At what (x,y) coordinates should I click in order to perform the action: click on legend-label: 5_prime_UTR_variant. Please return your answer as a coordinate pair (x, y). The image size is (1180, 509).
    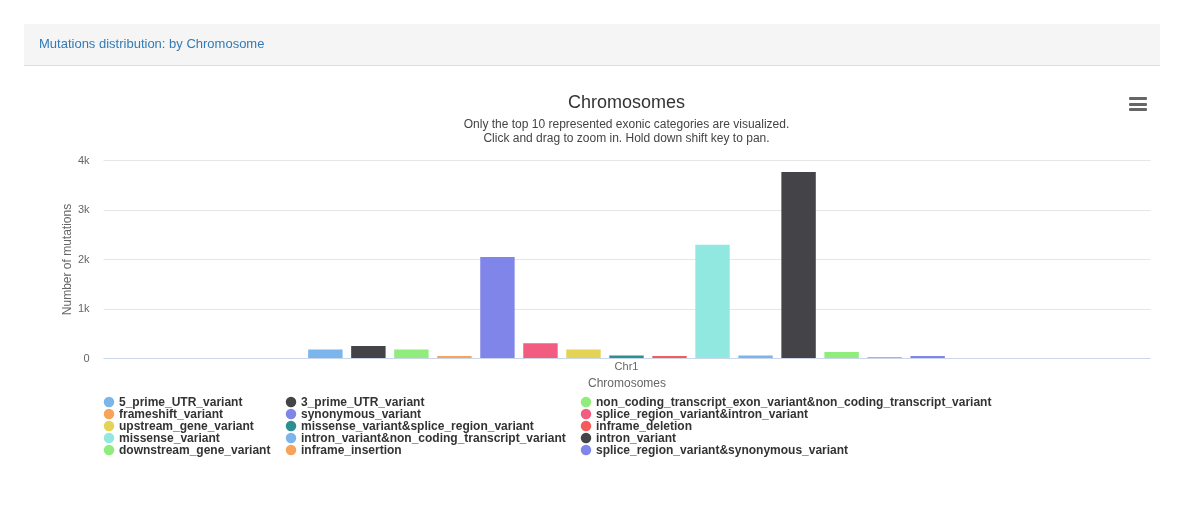
    Looking at the image, I should click on (181, 402).